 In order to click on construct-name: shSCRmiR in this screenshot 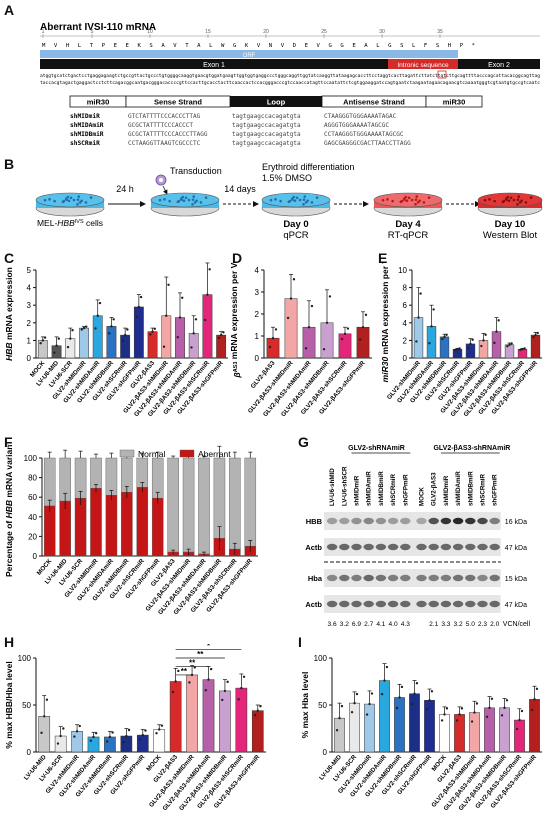, I will do `click(85, 143)`.